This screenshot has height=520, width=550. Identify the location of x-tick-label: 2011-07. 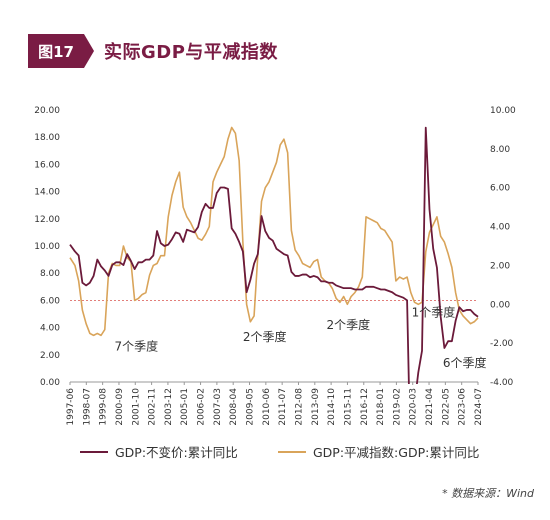
(283, 407).